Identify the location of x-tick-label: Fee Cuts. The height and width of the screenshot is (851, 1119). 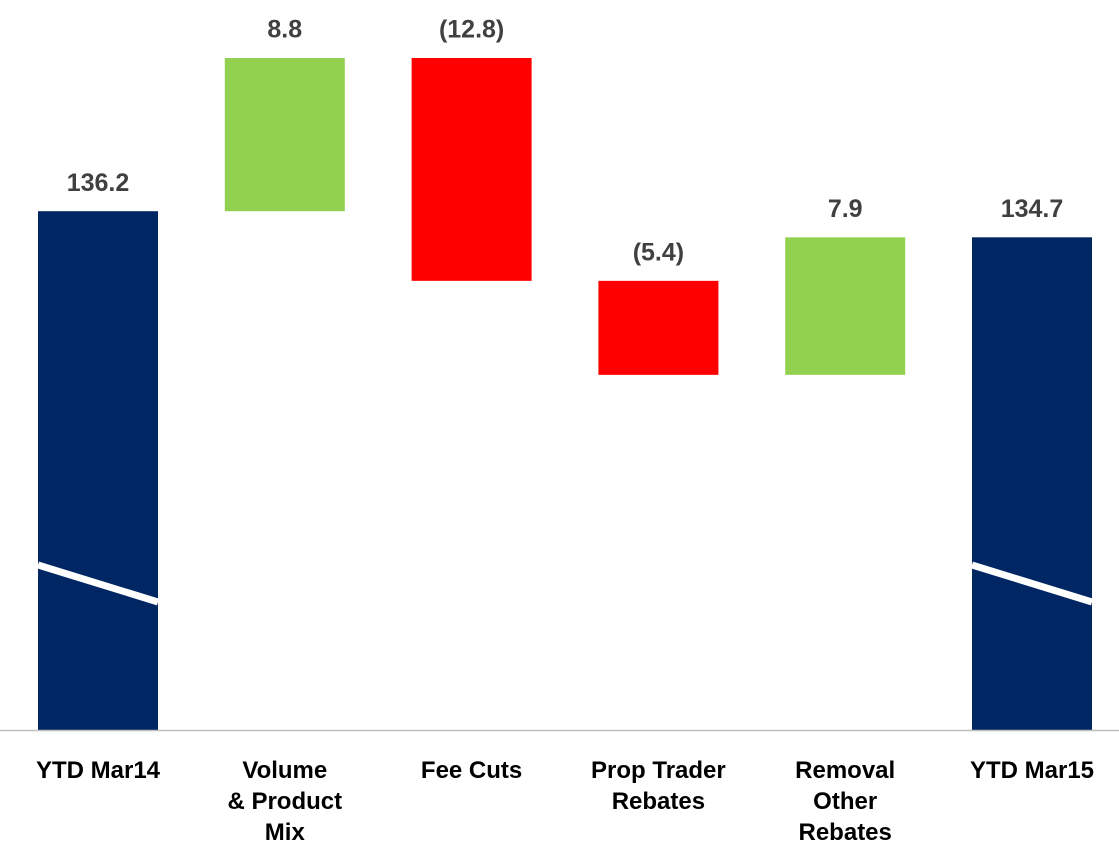
(471, 770).